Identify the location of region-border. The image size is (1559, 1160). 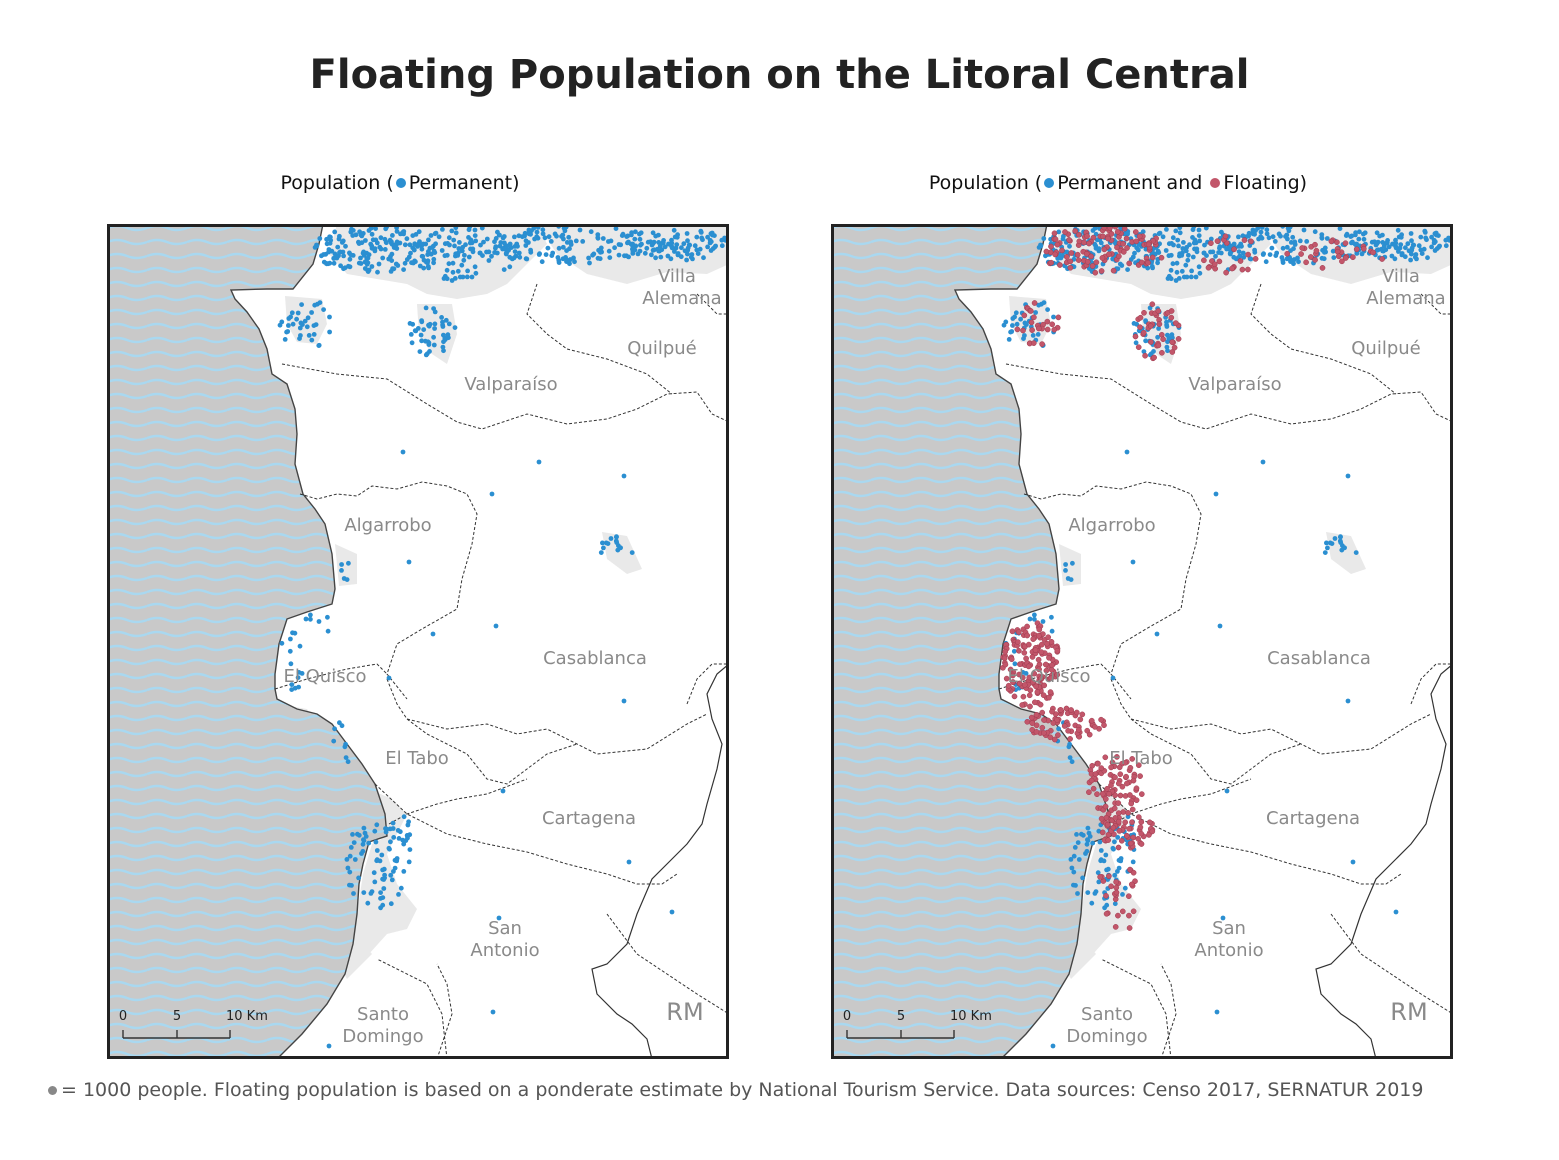
(1384, 861).